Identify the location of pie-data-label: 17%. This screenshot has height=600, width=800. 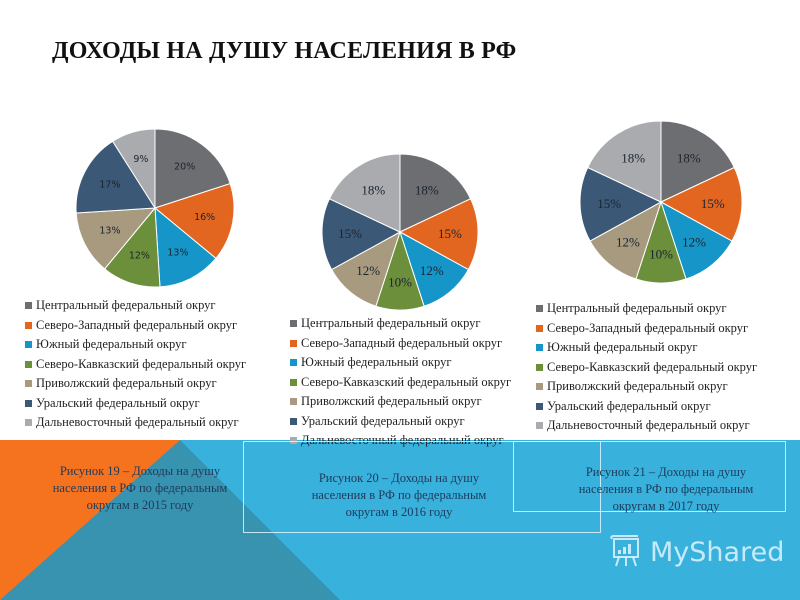
(109, 185).